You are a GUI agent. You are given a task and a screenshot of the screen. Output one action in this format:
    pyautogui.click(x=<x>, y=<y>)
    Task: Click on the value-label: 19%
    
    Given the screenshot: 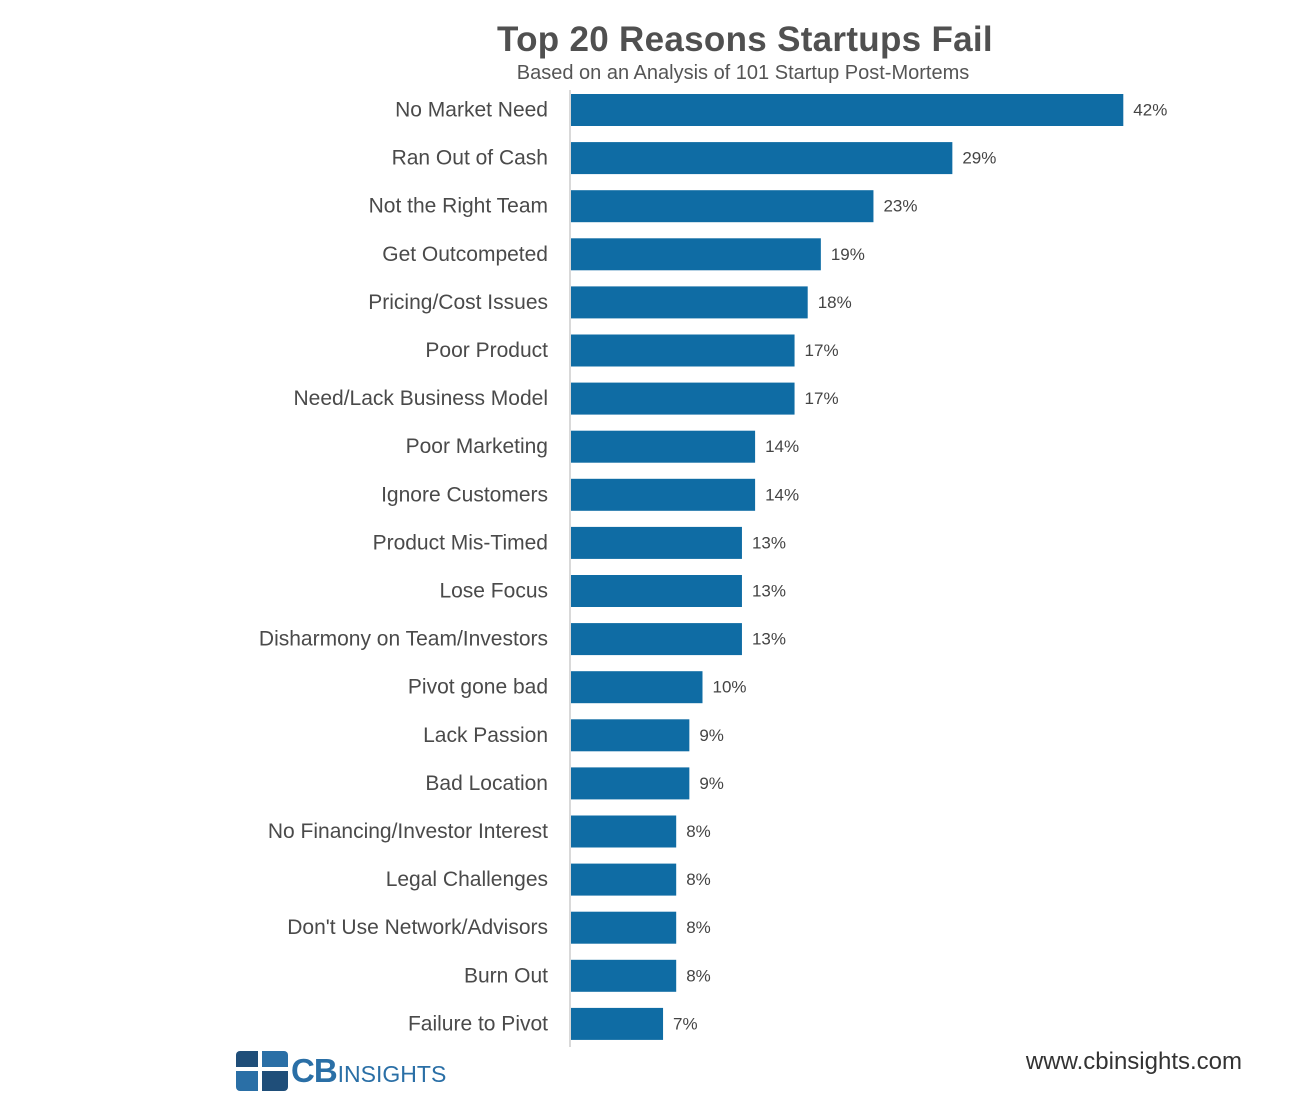 What is the action you would take?
    pyautogui.click(x=848, y=254)
    